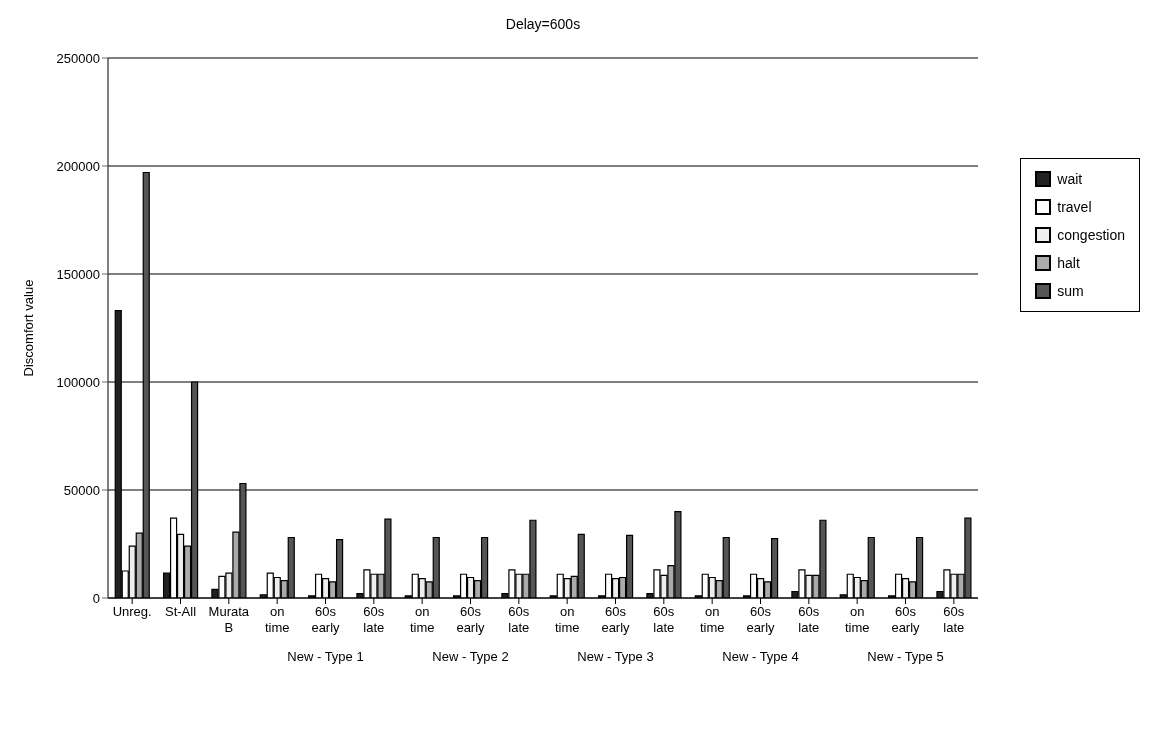  What do you see at coordinates (78, 274) in the screenshot?
I see `y-tick-label: 150000` at bounding box center [78, 274].